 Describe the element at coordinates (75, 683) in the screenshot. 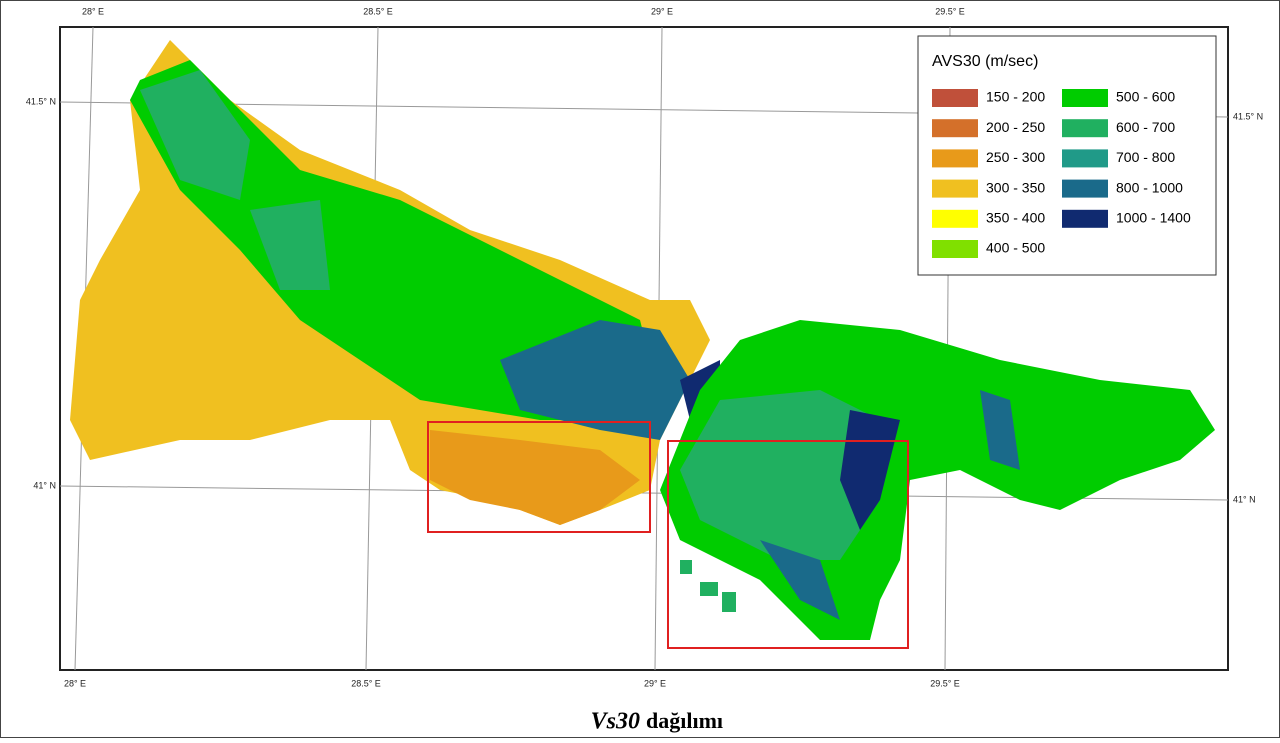

I see `bottom-label: 28° E` at that location.